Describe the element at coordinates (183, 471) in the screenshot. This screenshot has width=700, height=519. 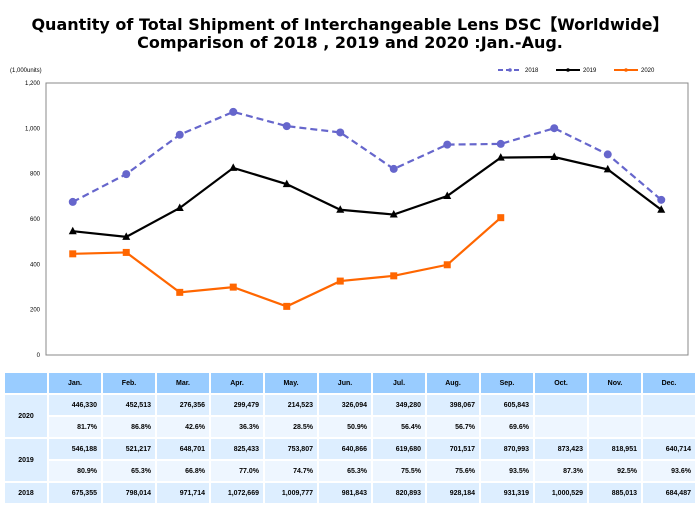
I see `percent-cell: 66.8%` at that location.